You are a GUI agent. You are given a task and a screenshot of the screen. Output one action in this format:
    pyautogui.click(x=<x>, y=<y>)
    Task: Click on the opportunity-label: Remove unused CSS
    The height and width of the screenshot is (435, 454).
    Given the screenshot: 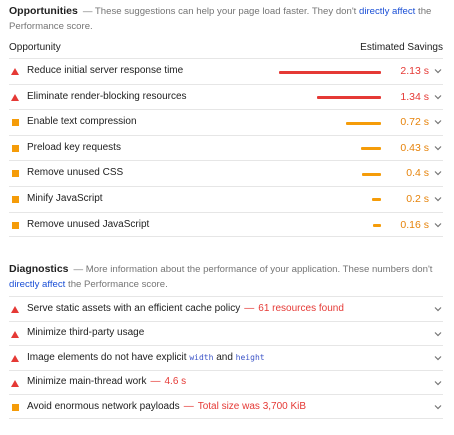 What is the action you would take?
    pyautogui.click(x=75, y=173)
    